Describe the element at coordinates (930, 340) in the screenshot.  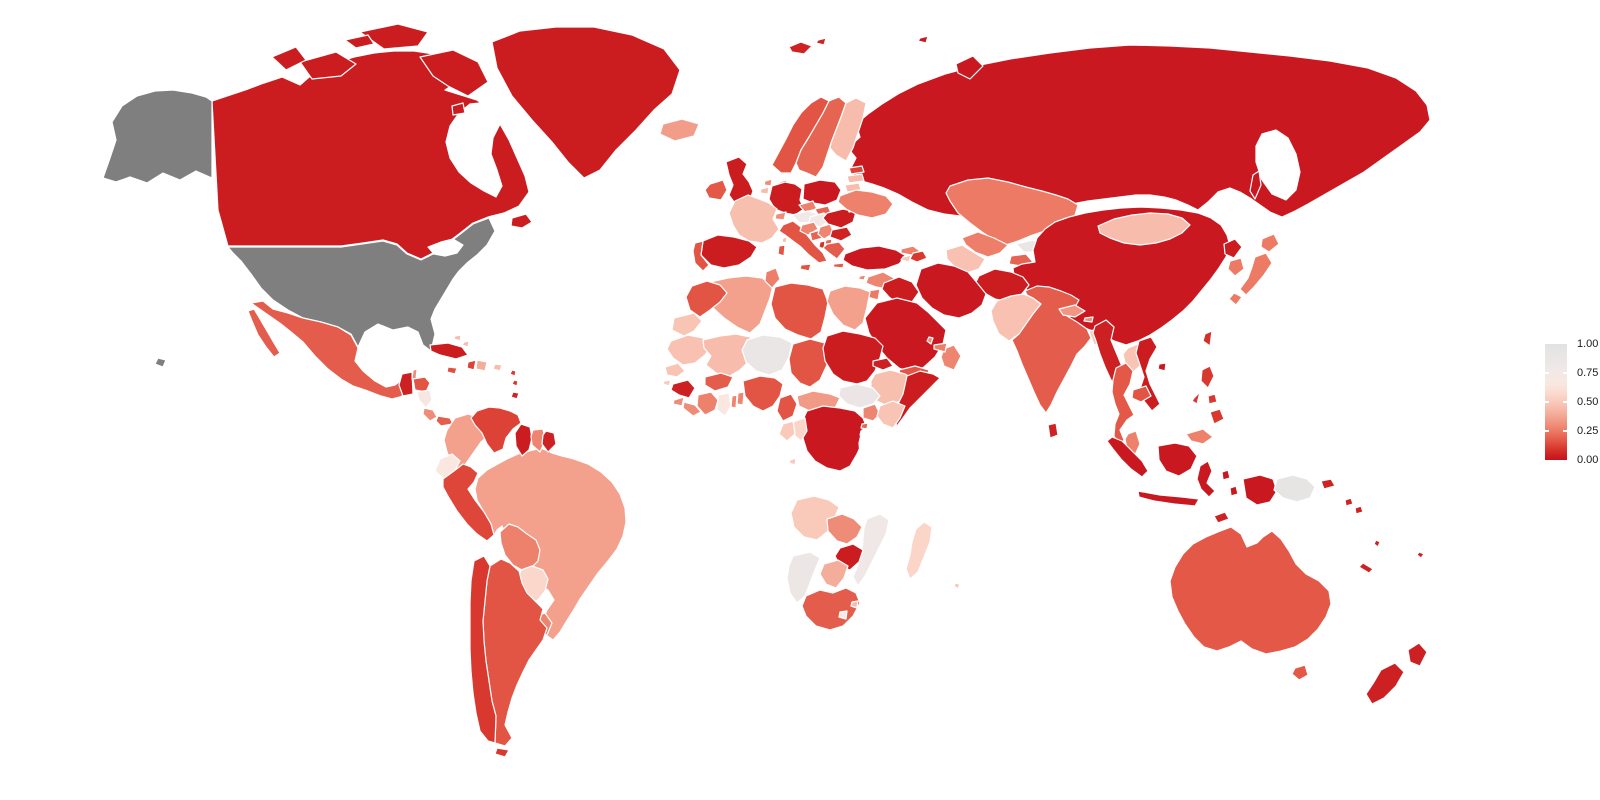
I see `country-qatar` at that location.